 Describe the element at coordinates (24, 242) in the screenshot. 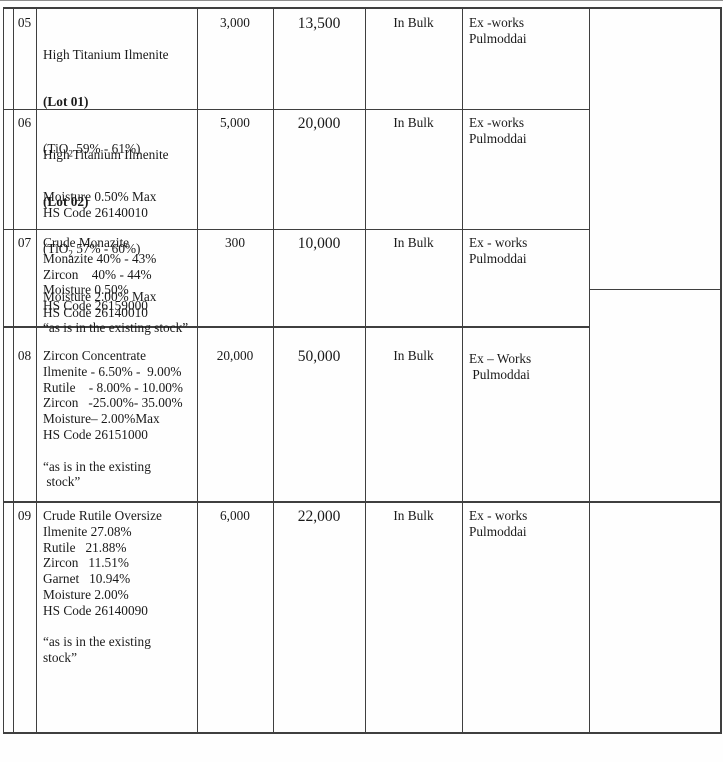

I see `row-number: 07` at that location.